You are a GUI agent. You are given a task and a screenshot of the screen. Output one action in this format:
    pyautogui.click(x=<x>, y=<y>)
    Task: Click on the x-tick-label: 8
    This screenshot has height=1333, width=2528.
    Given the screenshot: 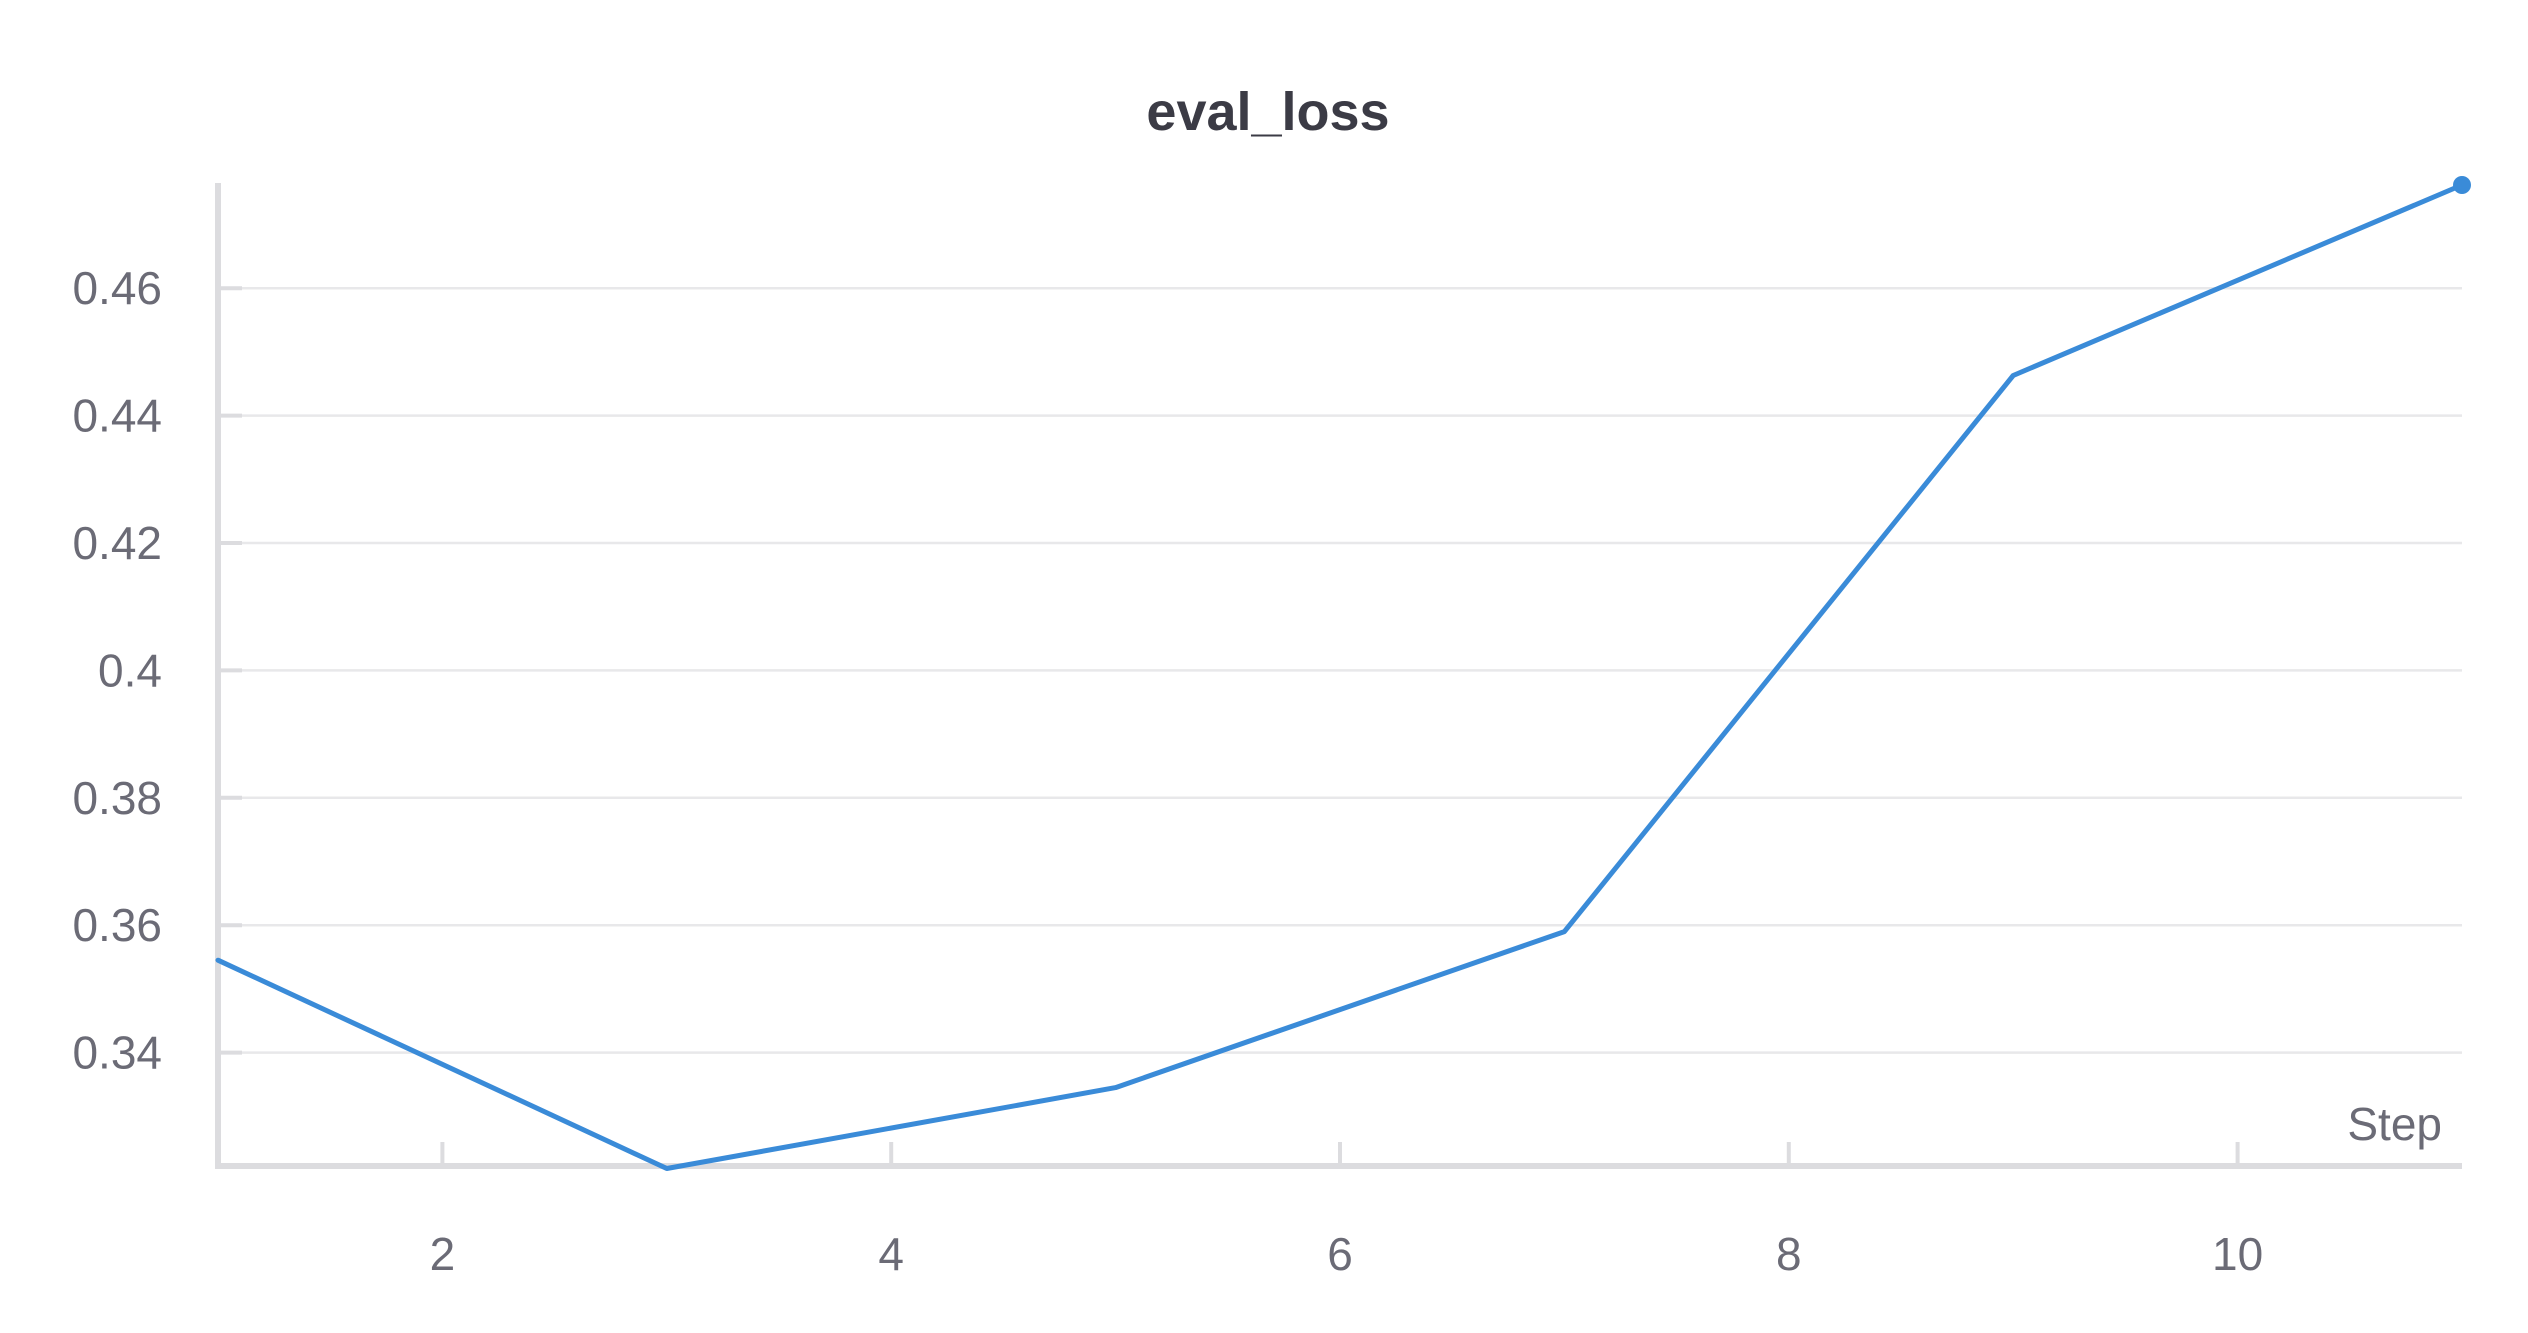 What is the action you would take?
    pyautogui.click(x=1789, y=1254)
    